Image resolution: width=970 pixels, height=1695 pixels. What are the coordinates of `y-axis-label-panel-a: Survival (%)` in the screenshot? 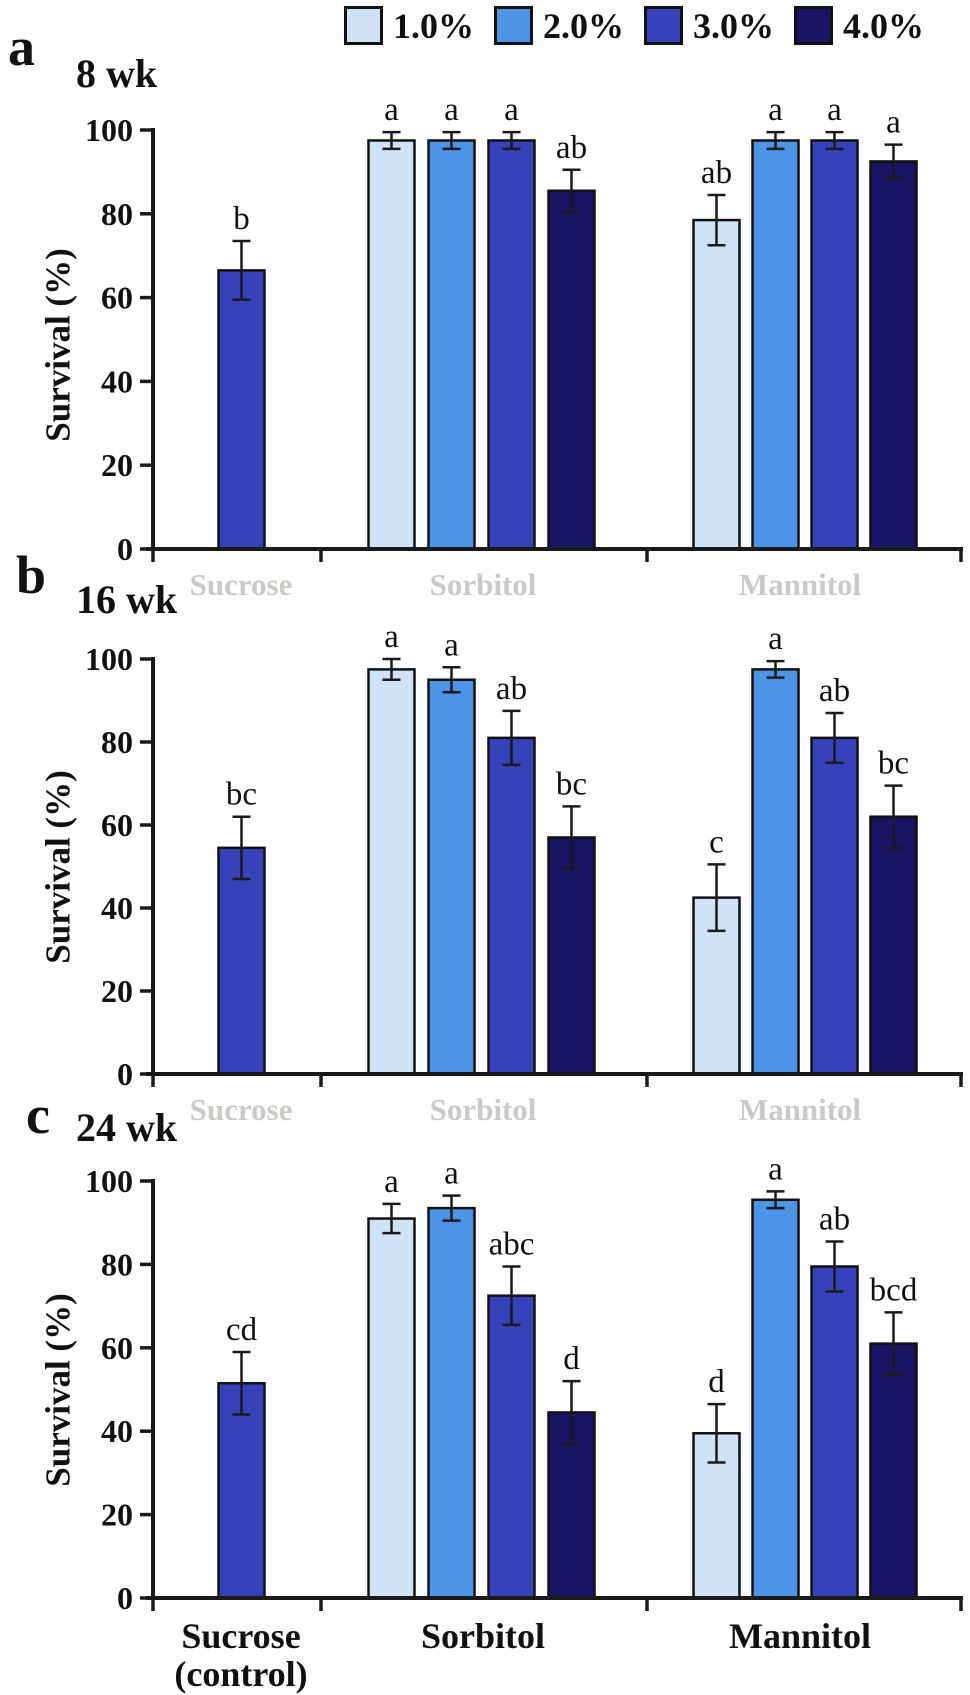 It's located at (58, 345).